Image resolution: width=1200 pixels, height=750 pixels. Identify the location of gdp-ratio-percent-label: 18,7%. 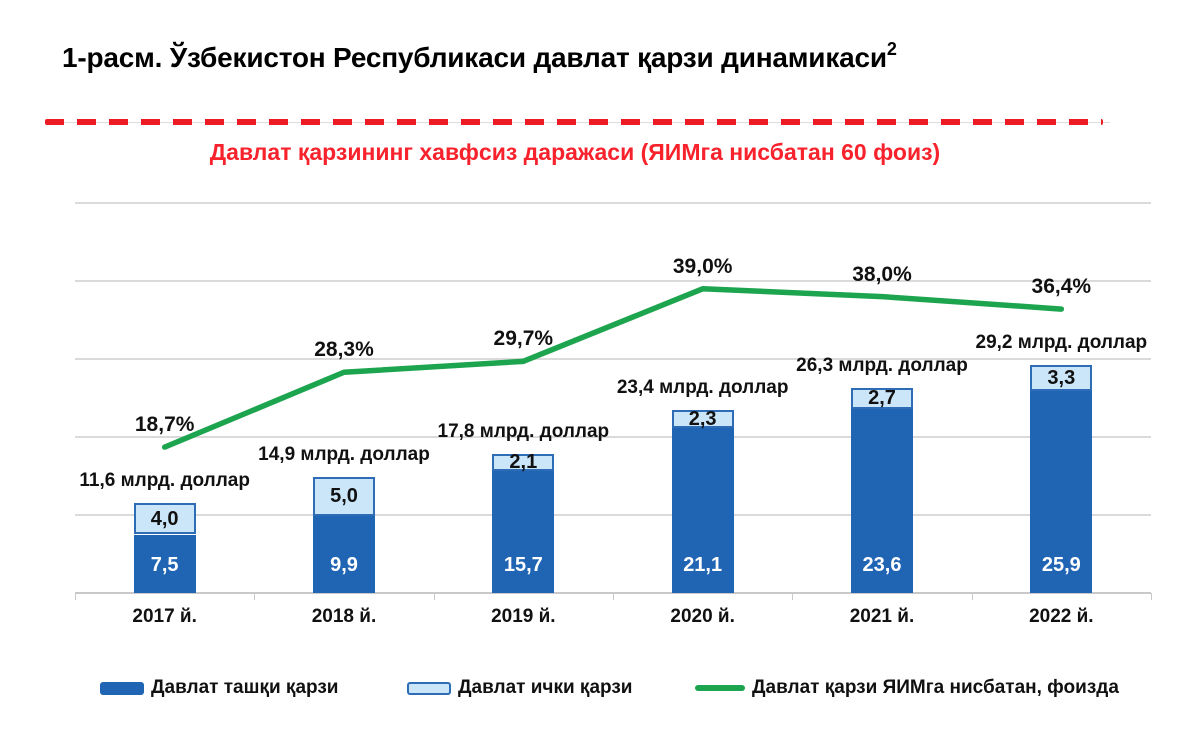
(164, 425).